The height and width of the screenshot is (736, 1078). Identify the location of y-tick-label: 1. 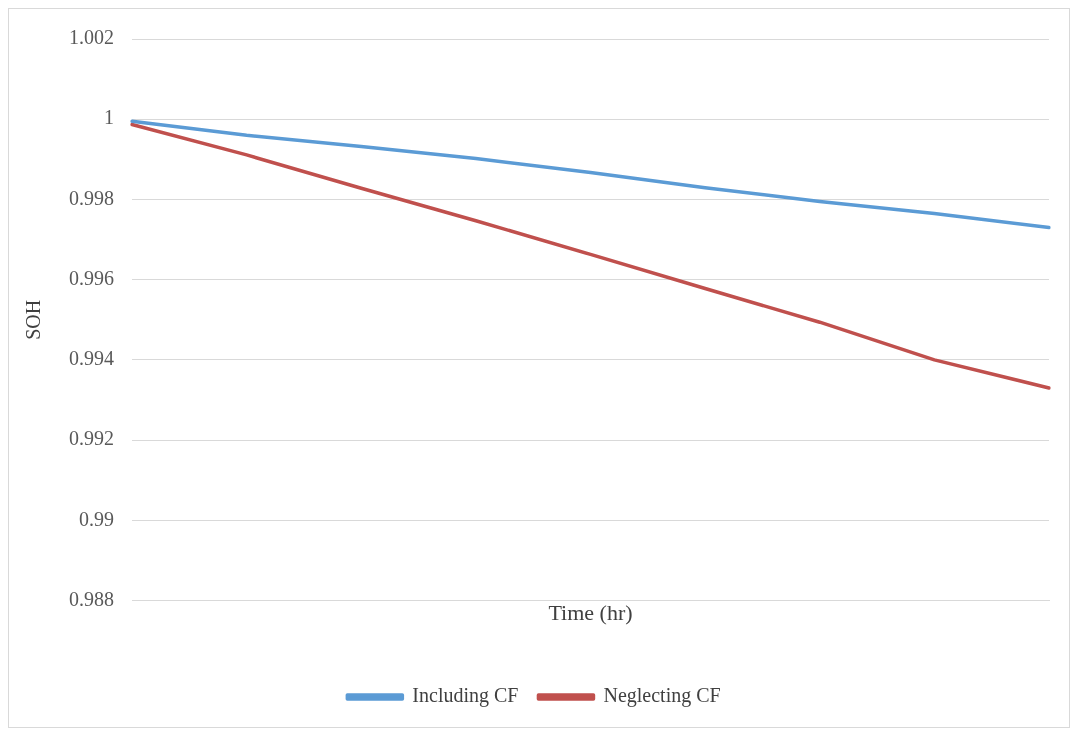
(109, 117).